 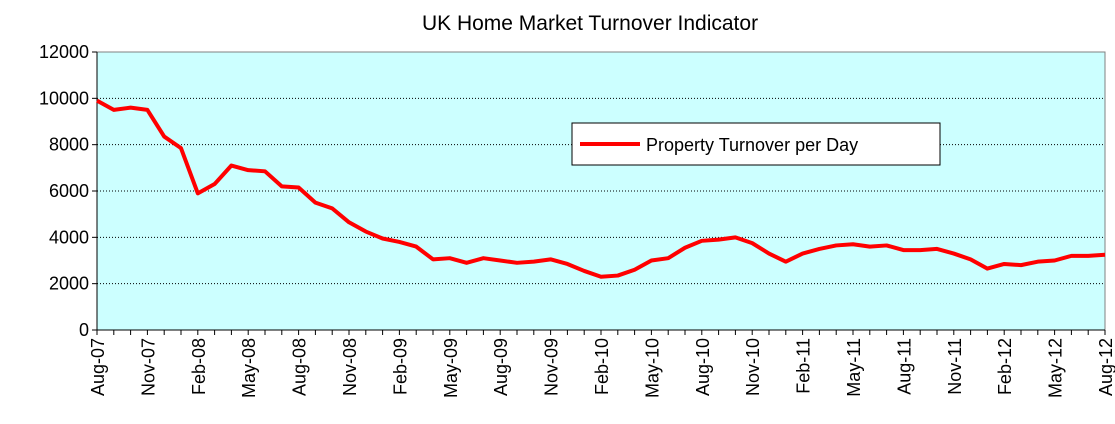 I want to click on x-tick-label: Aug-09, so click(x=501, y=367).